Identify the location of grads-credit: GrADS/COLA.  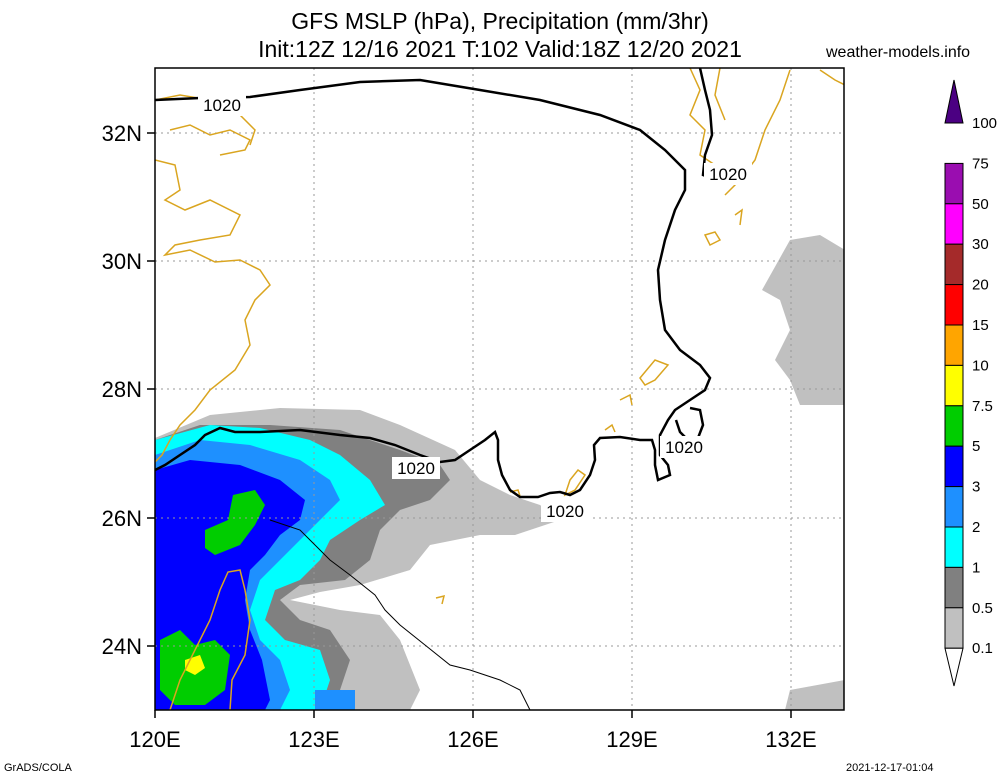
(38, 768).